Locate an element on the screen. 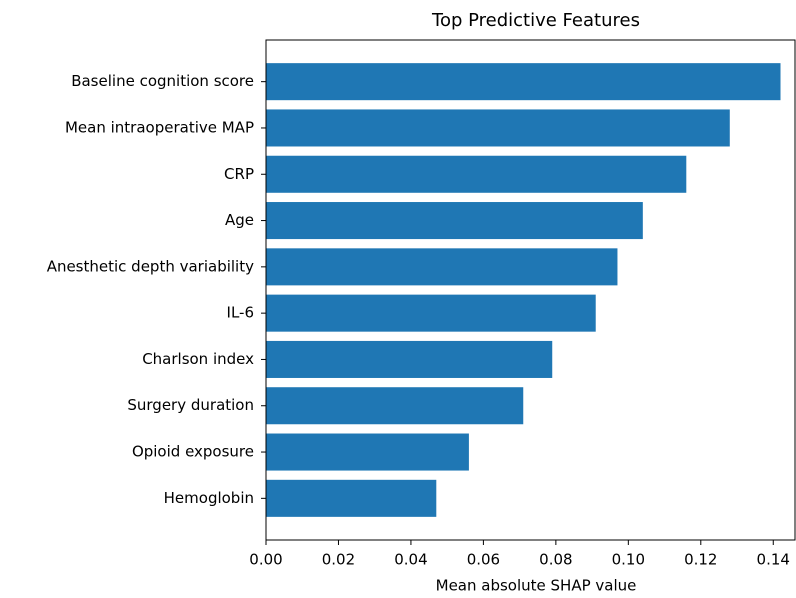  y-tick-label: Charlson index is located at coordinates (198, 359).